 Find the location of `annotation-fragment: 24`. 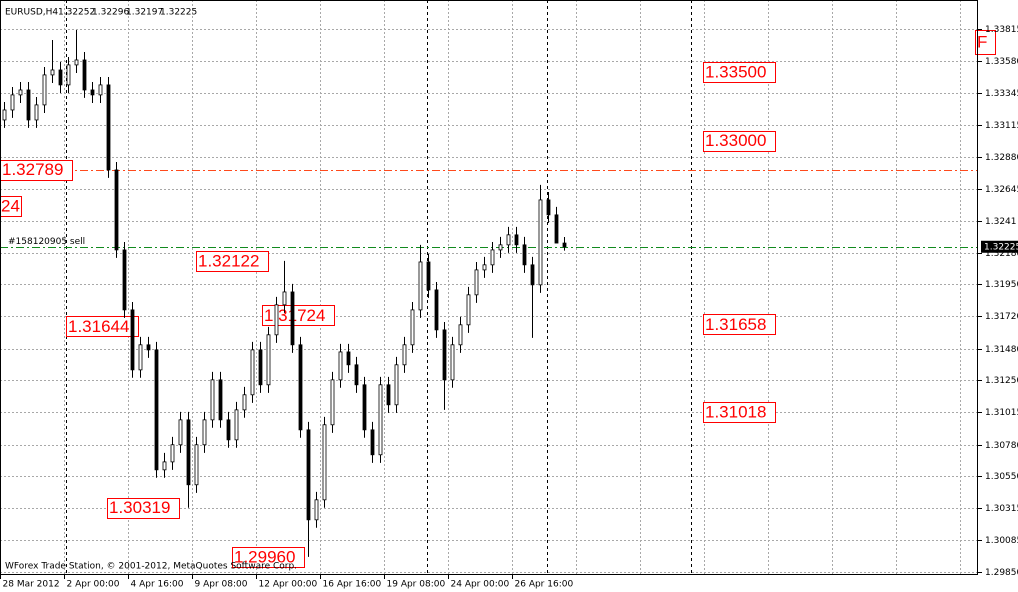

annotation-fragment: 24 is located at coordinates (10, 205).